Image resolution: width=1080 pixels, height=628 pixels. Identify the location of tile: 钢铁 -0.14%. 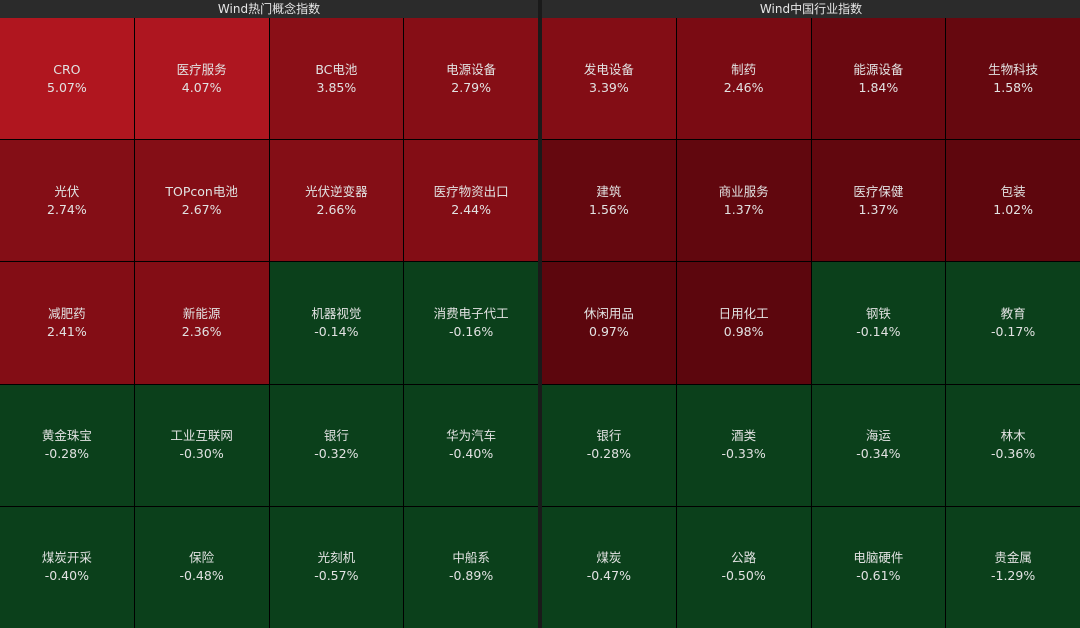
(878, 323).